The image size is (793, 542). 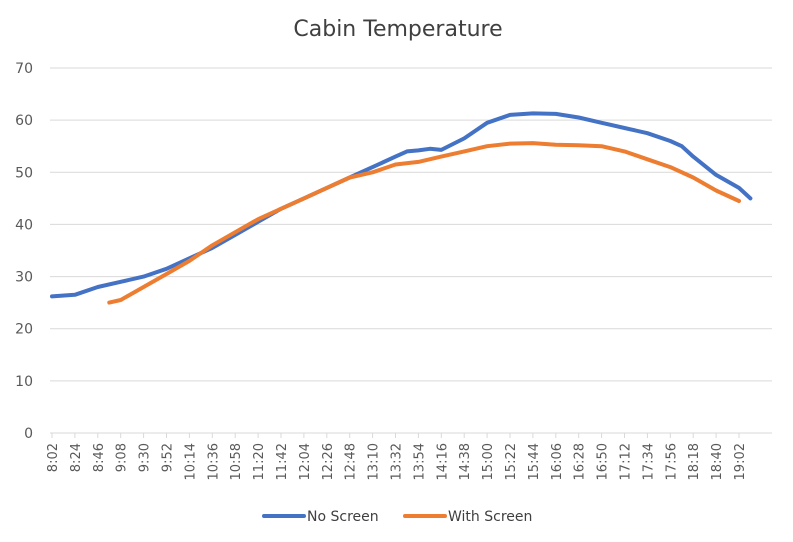 I want to click on x-tick-label: 19:02, so click(x=740, y=461).